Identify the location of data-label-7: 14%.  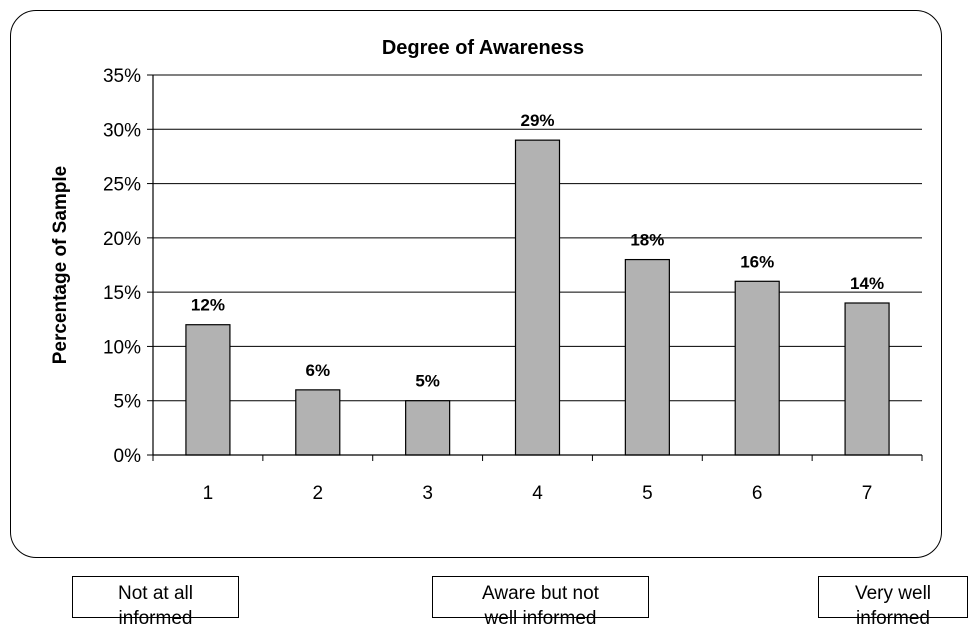
(867, 283).